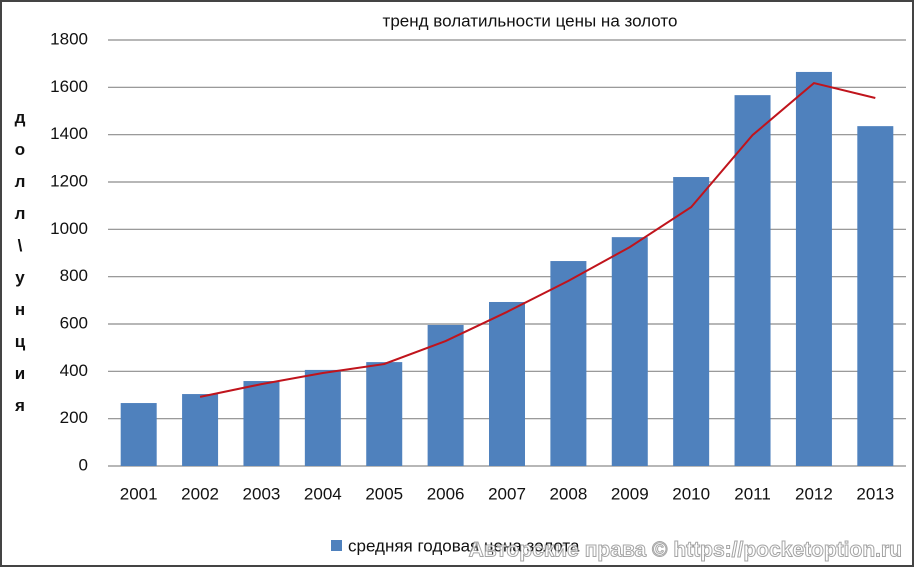  Describe the element at coordinates (464, 545) in the screenshot. I see `legend-label: средняя годовая цена золота` at that location.